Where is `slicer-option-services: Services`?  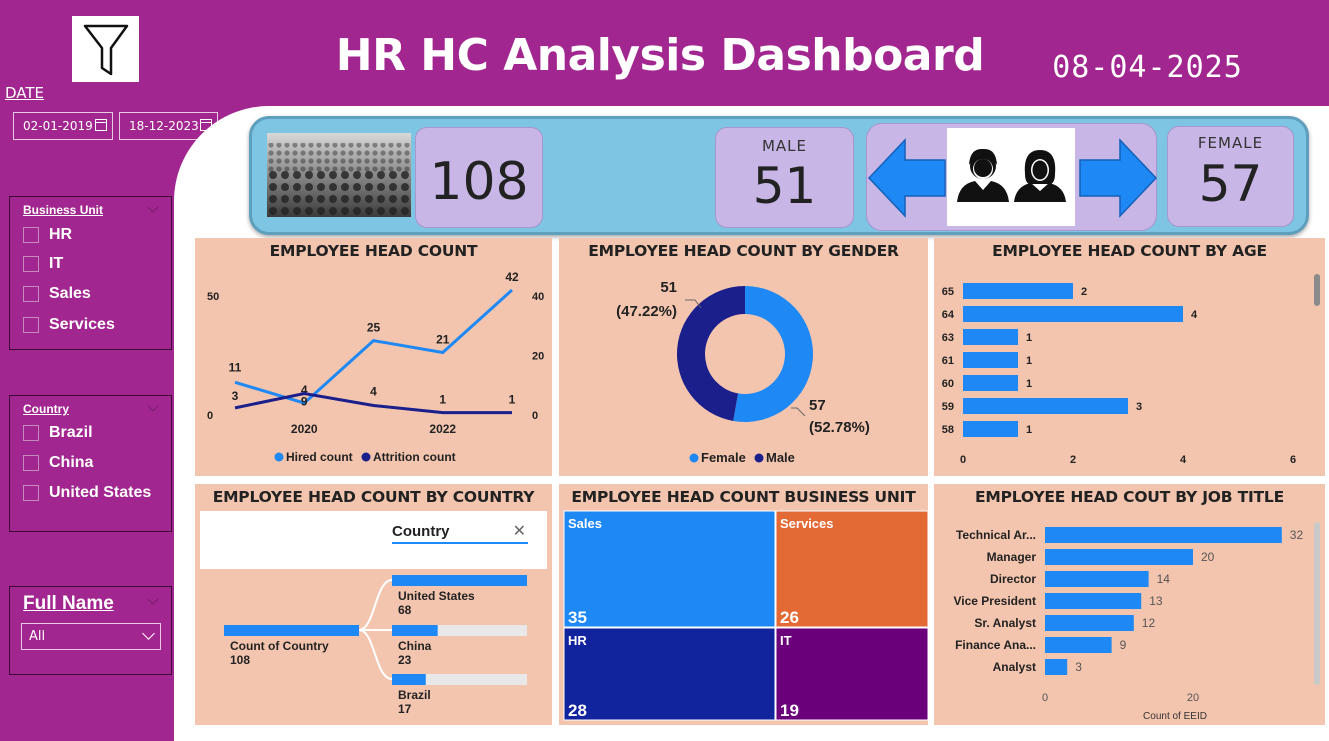 slicer-option-services: Services is located at coordinates (69, 325).